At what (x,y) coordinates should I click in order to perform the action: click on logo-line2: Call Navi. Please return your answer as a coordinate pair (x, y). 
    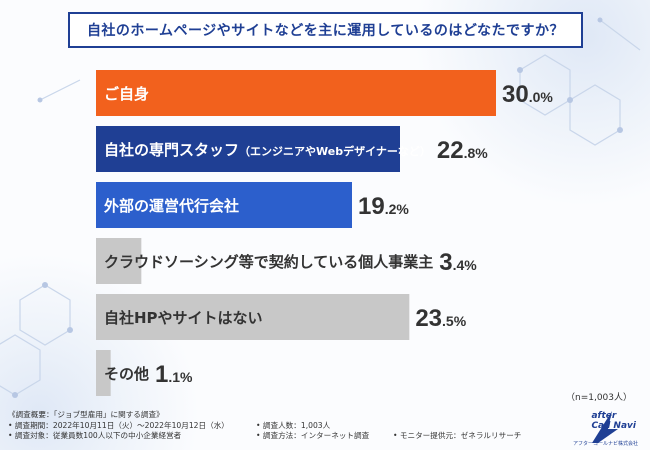
    Looking at the image, I should click on (613, 426).